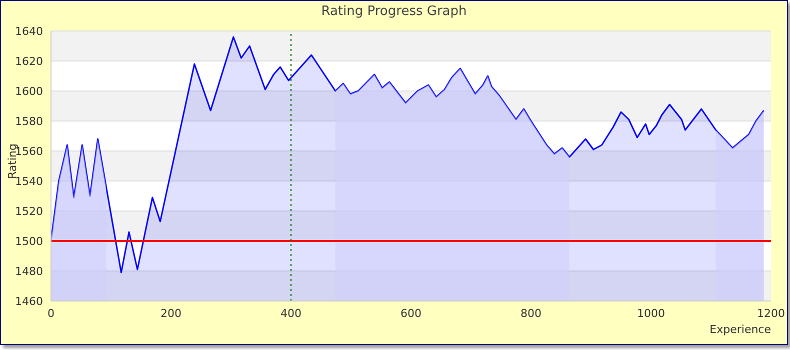 The width and height of the screenshot is (790, 350). I want to click on x-tick-label: 1200, so click(771, 313).